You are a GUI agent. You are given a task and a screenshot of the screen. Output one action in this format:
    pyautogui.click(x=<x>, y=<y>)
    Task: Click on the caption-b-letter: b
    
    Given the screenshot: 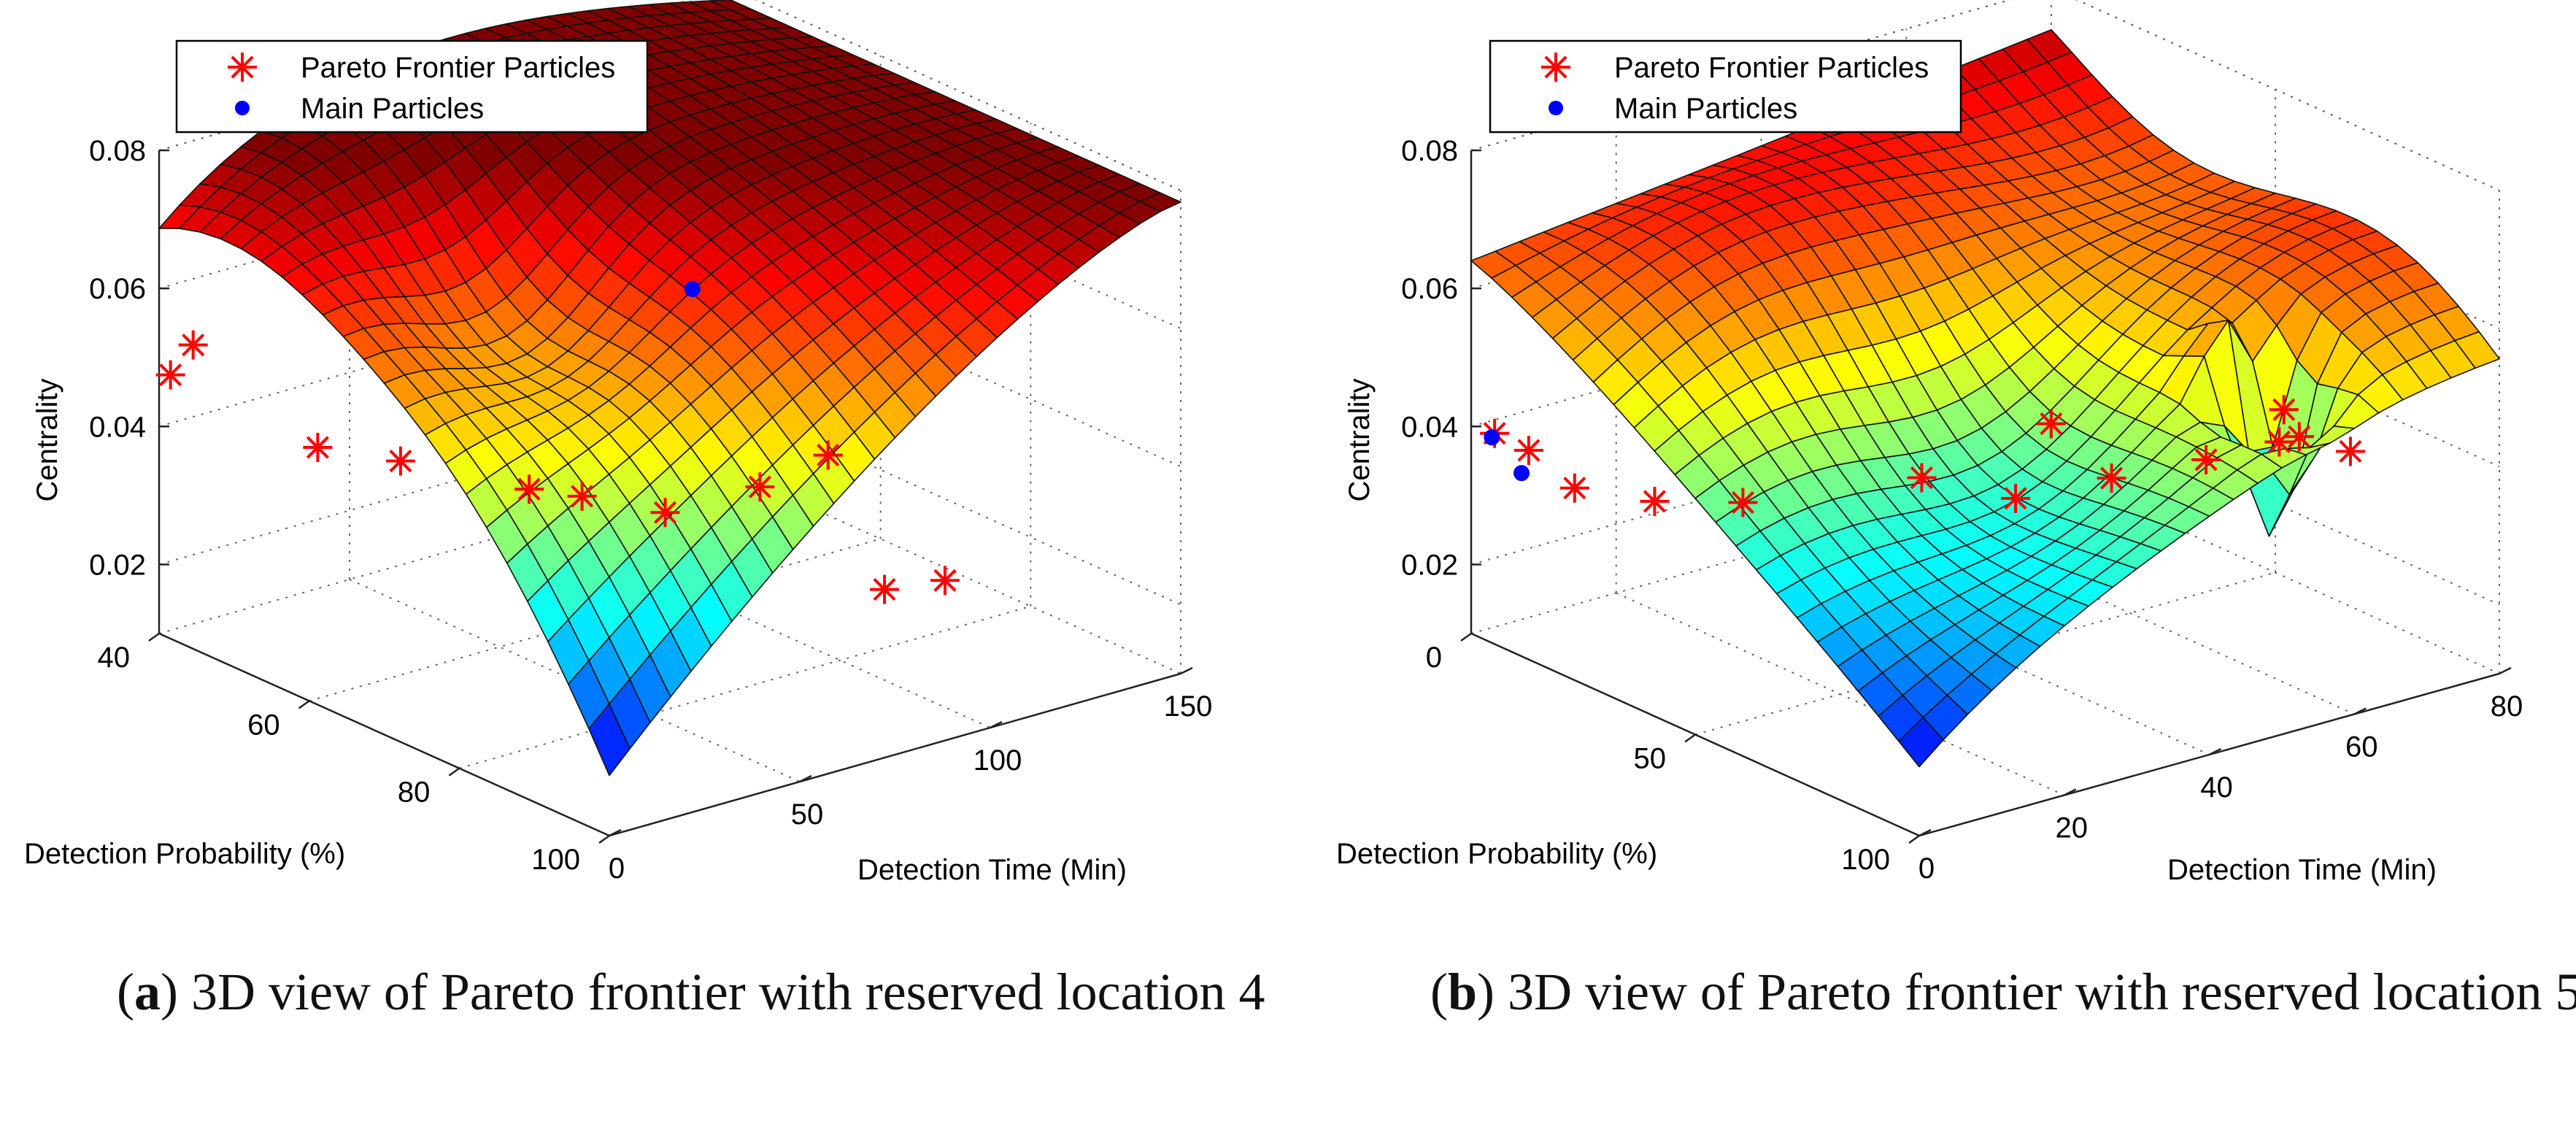 What is the action you would take?
    pyautogui.click(x=1462, y=992)
    